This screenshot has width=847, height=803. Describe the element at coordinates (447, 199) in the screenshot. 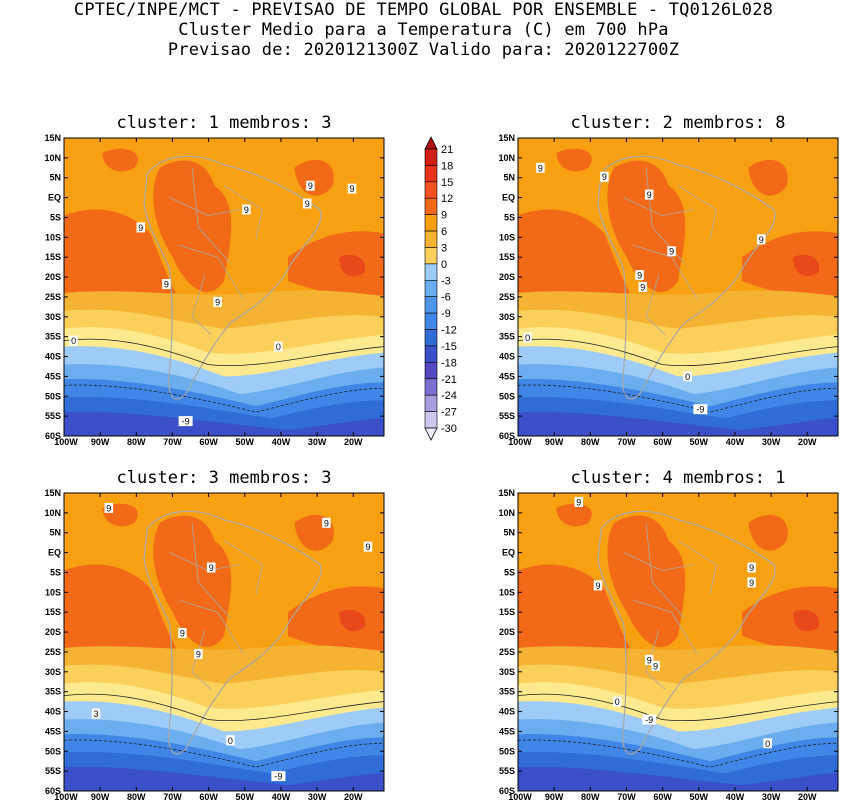

I see `colorbar-label: 12` at that location.